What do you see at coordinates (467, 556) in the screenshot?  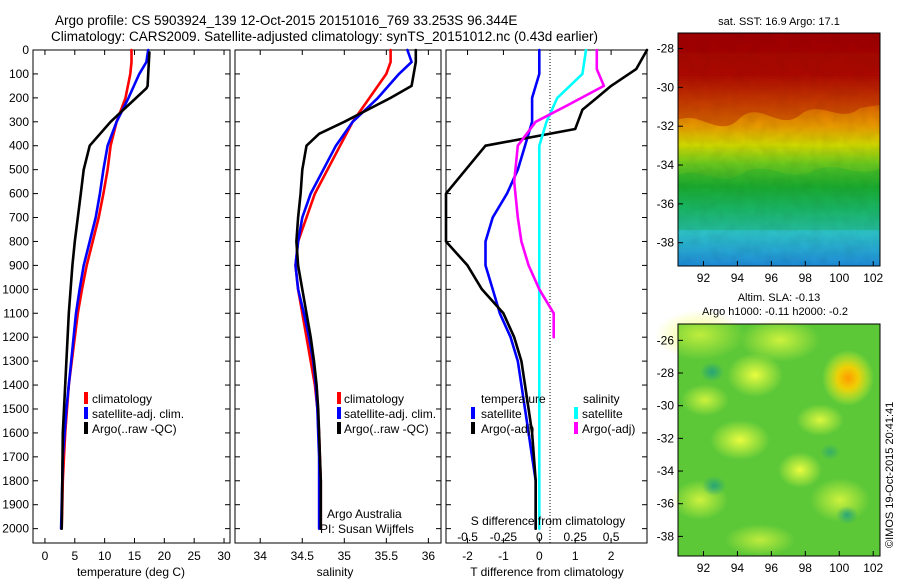 I see `x-tick-label: -2` at bounding box center [467, 556].